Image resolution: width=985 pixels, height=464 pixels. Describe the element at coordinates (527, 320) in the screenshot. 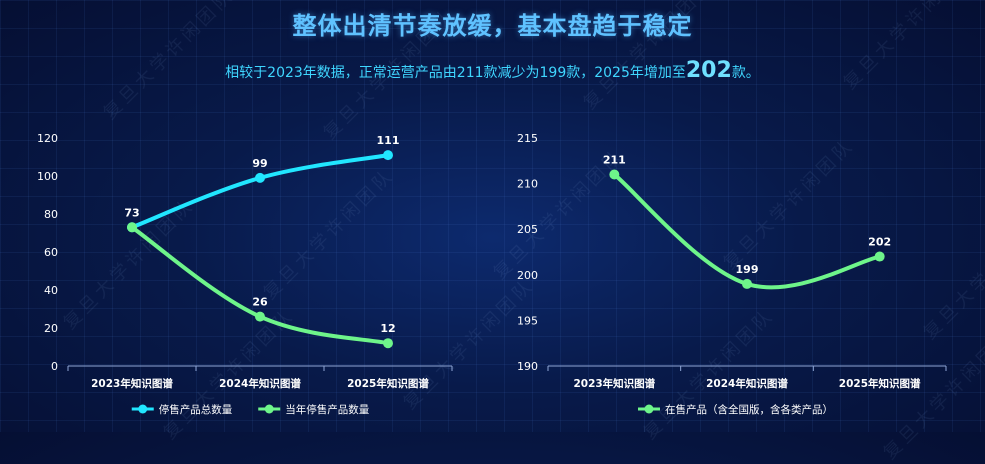

I see `y-tick-label: 195` at that location.